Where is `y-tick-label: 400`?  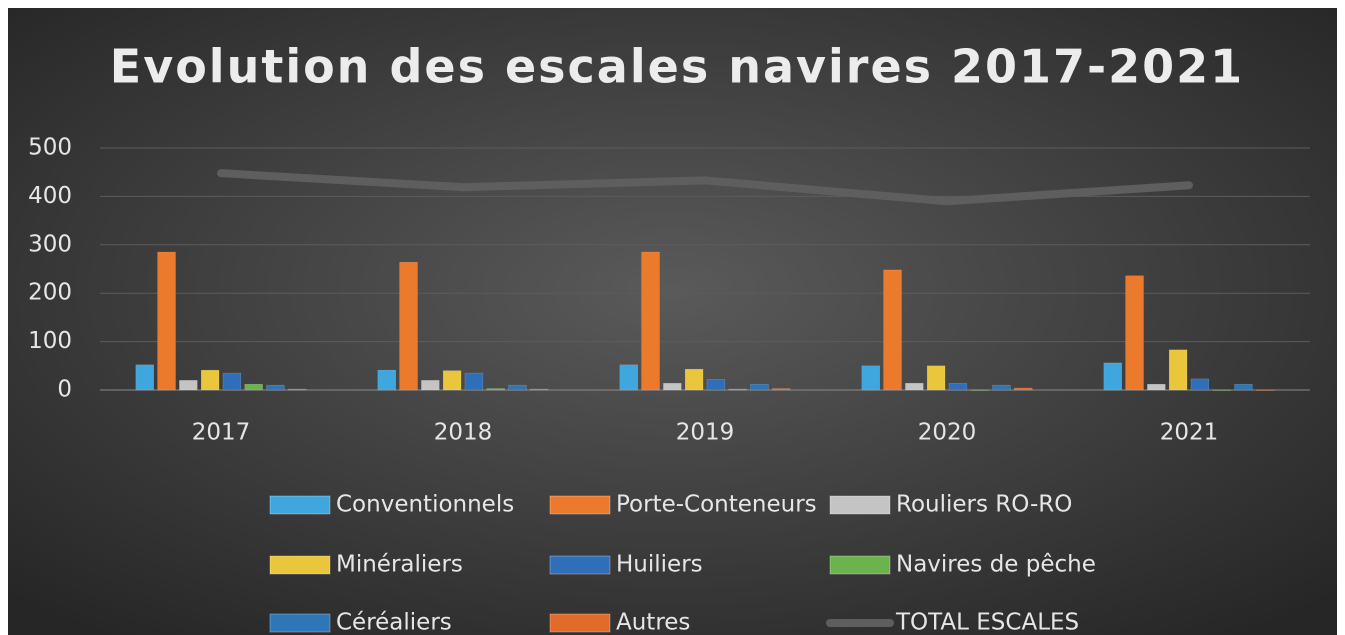
y-tick-label: 400 is located at coordinates (50, 196).